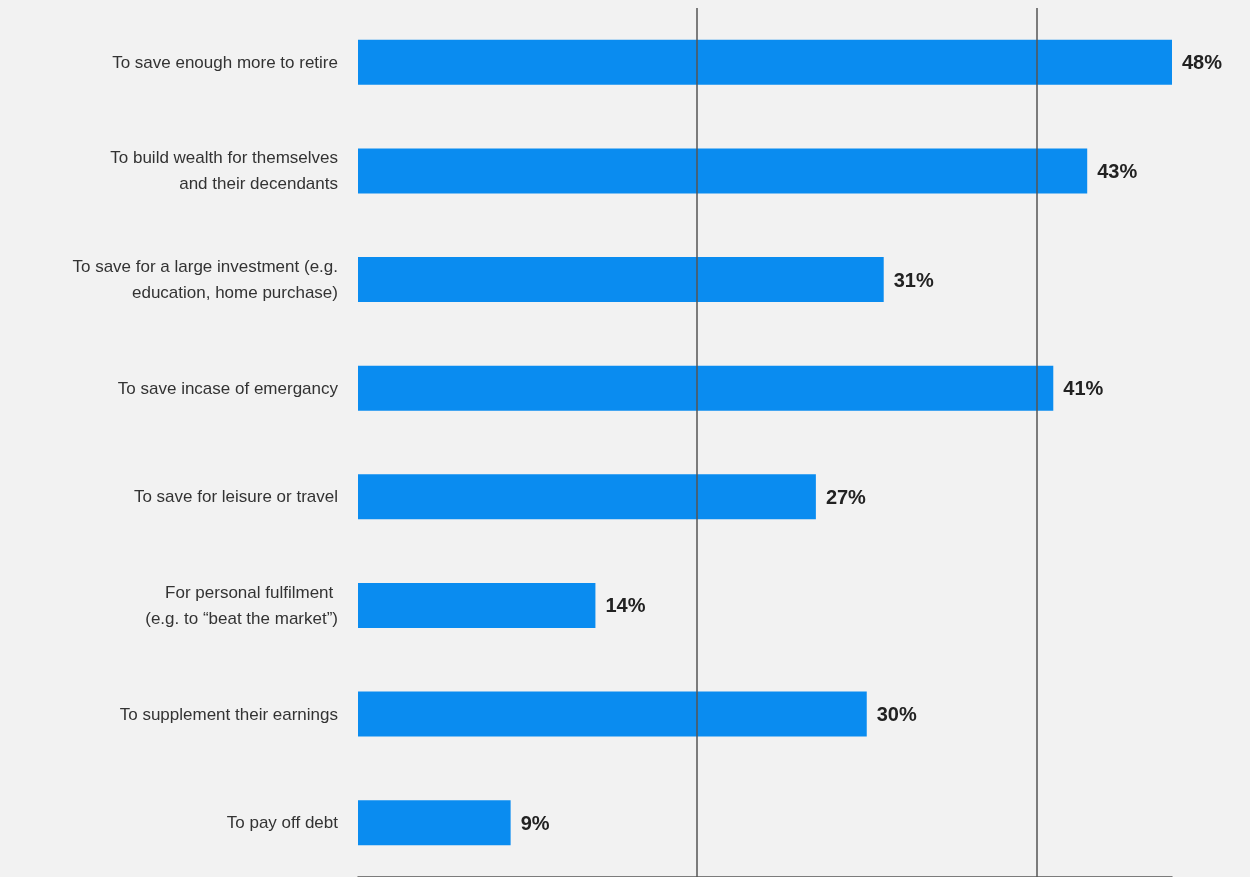 The height and width of the screenshot is (877, 1250). I want to click on y-tick-label: To supplement their earnings, so click(228, 714).